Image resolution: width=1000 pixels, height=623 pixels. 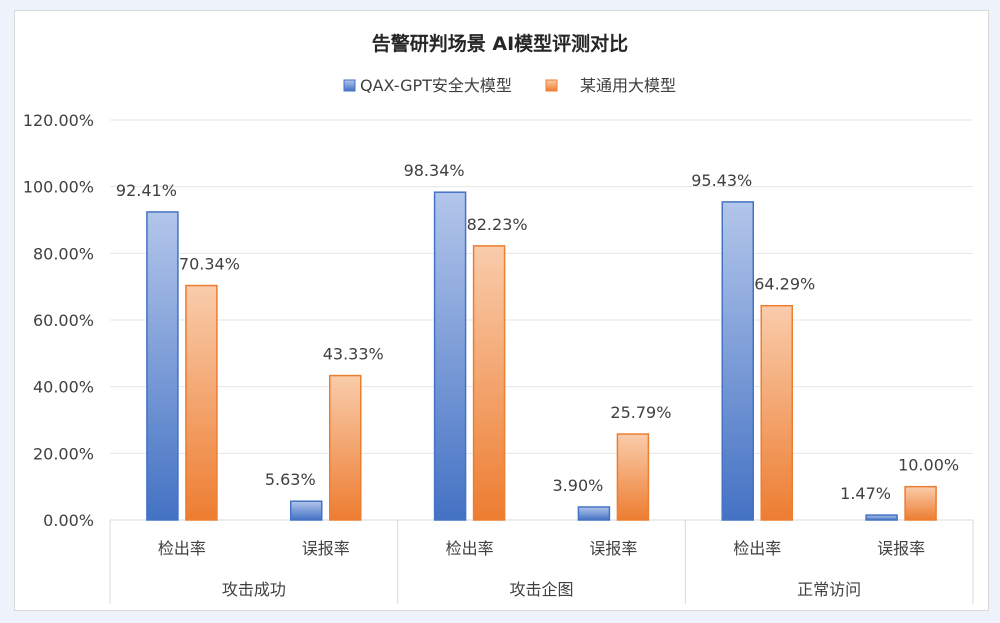 What do you see at coordinates (628, 85) in the screenshot?
I see `legend-label-series-2: 某通用大模型` at bounding box center [628, 85].